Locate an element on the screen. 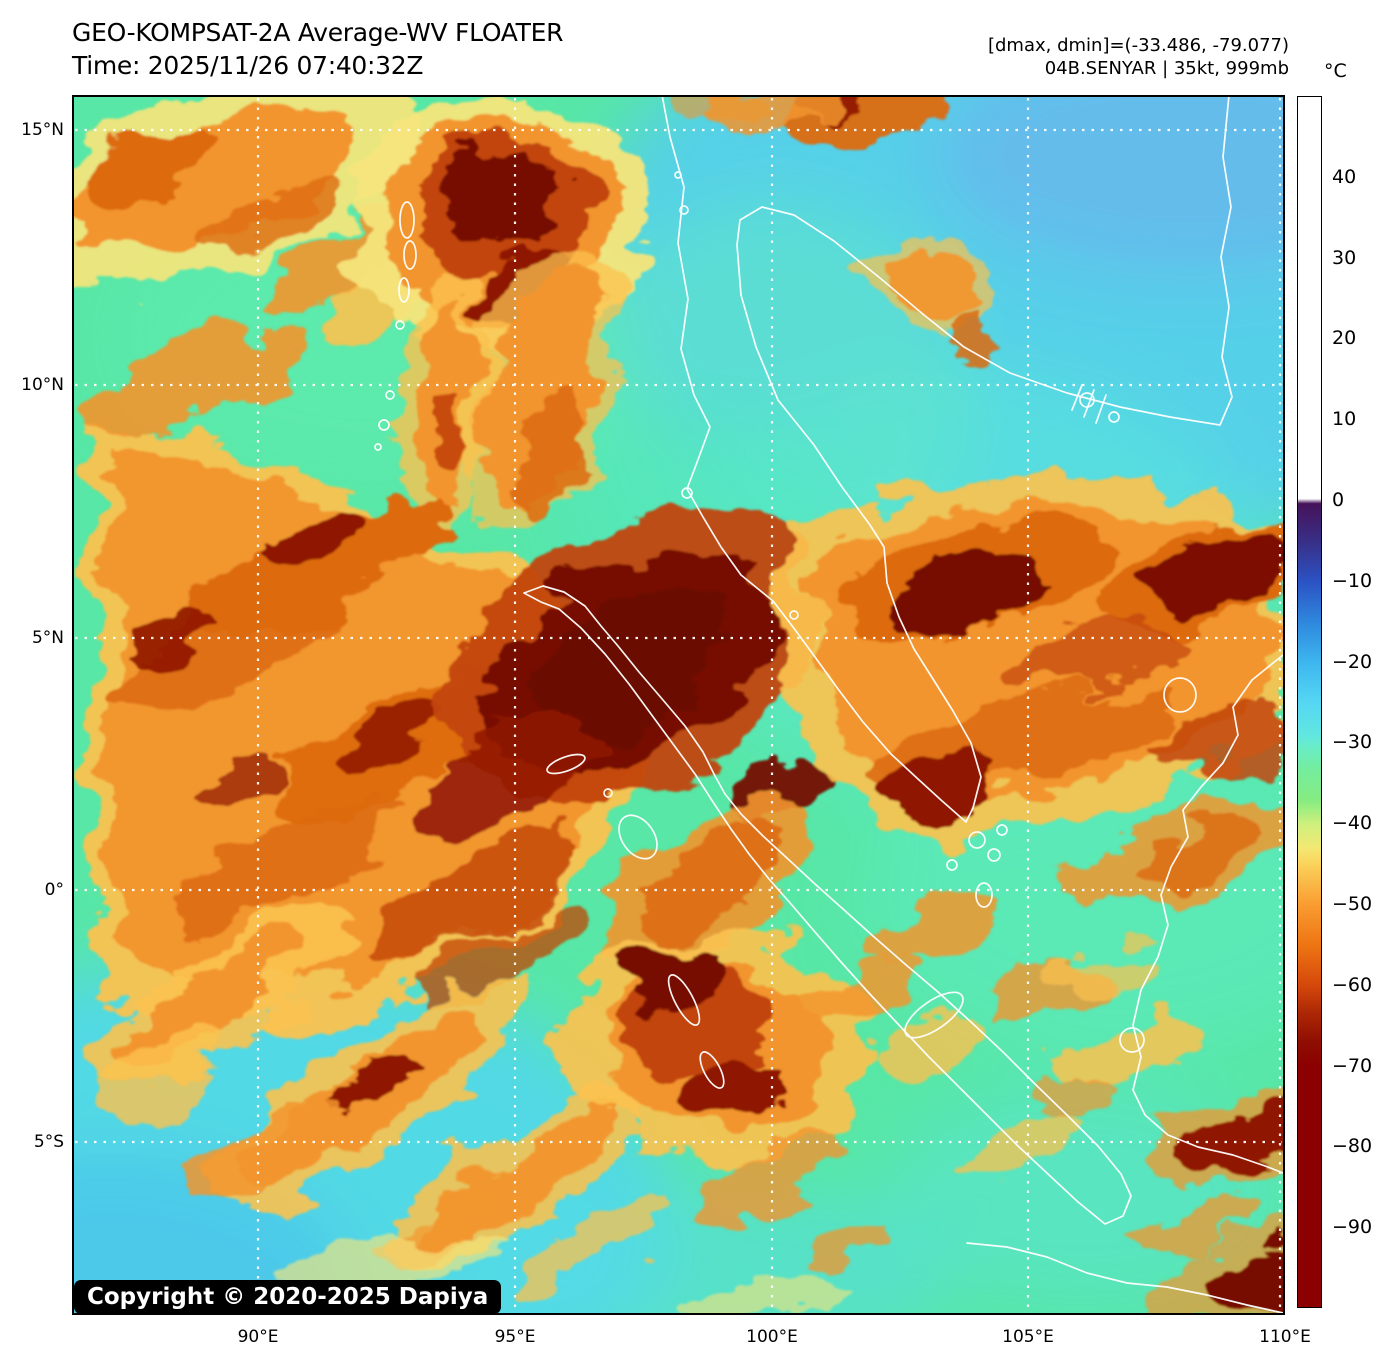 The image size is (1390, 1359). mekong-delta-channels is located at coordinates (1089, 404).